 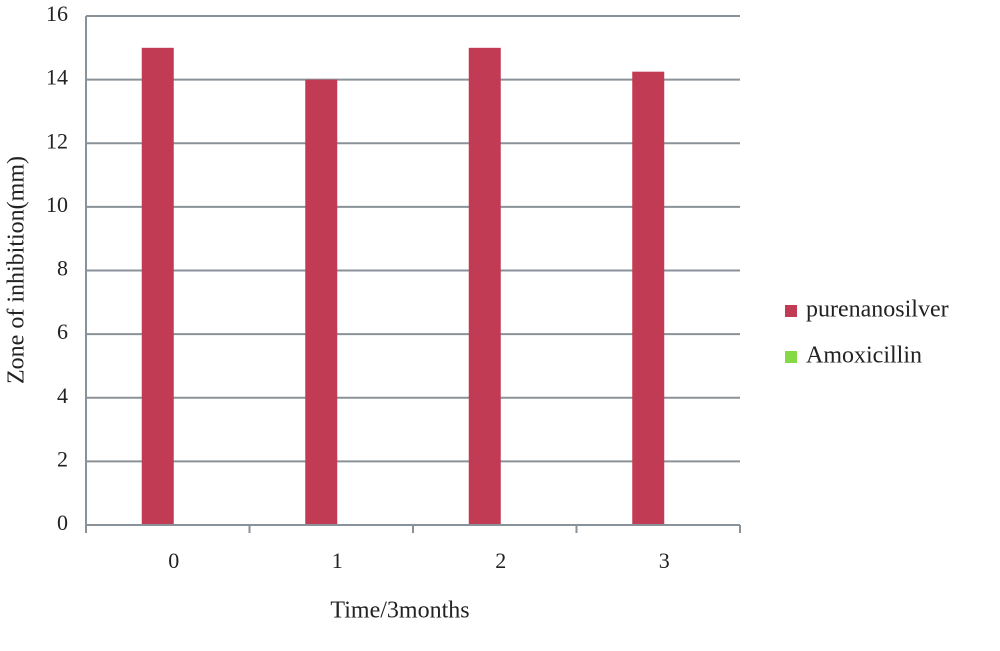 I want to click on x-axis-label: Time/3months, so click(x=399, y=611).